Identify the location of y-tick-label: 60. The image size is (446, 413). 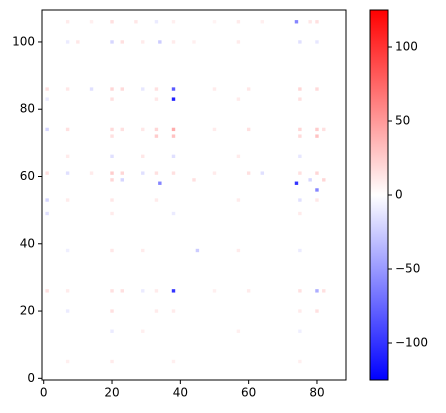
(27, 176).